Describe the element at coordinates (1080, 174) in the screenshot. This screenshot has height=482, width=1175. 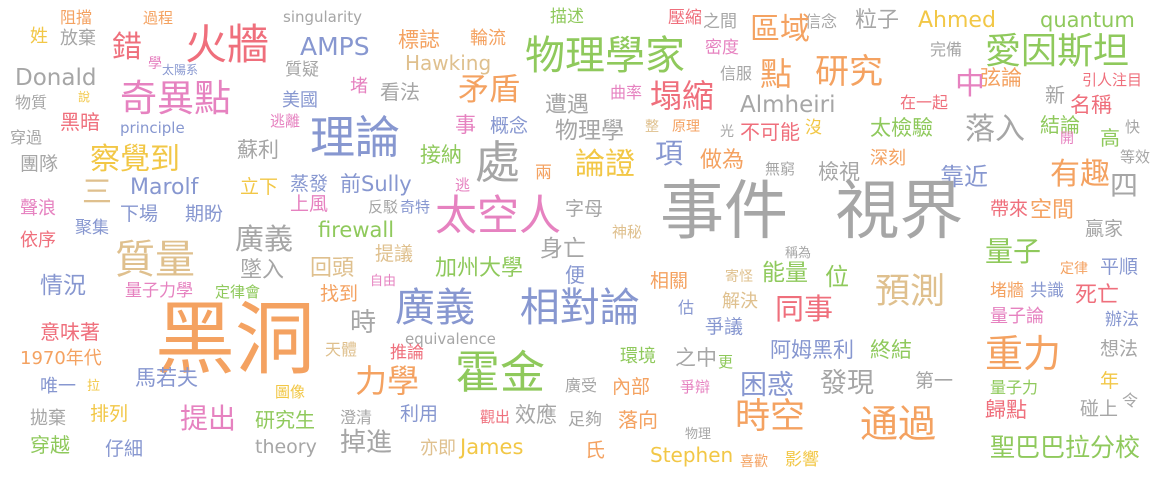
I see `word-cloud-term: 有趣` at that location.